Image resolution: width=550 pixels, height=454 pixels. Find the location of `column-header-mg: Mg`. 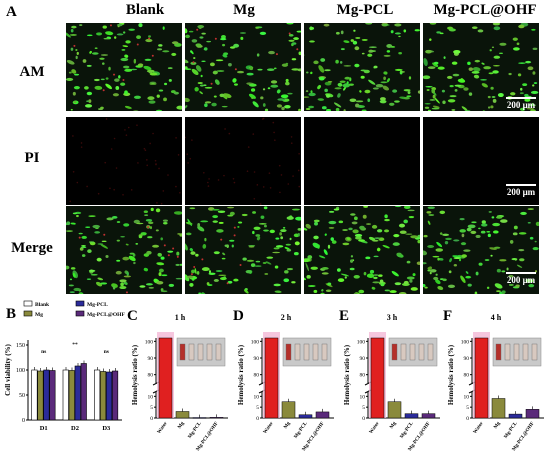

column-header-mg: Mg is located at coordinates (244, 10).